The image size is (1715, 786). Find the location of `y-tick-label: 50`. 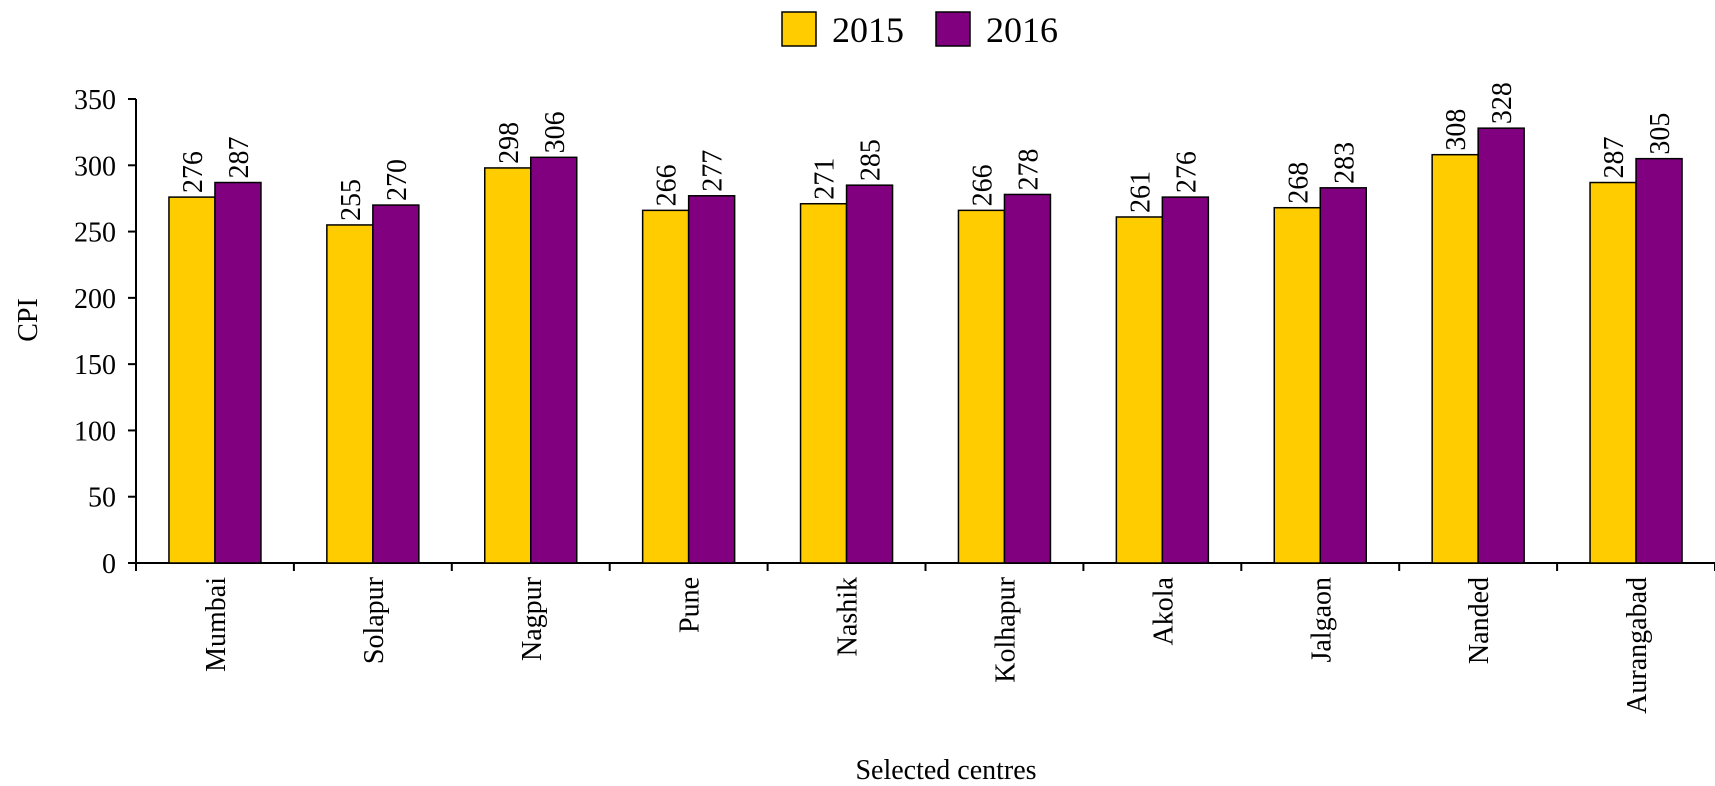

y-tick-label: 50 is located at coordinates (102, 498).